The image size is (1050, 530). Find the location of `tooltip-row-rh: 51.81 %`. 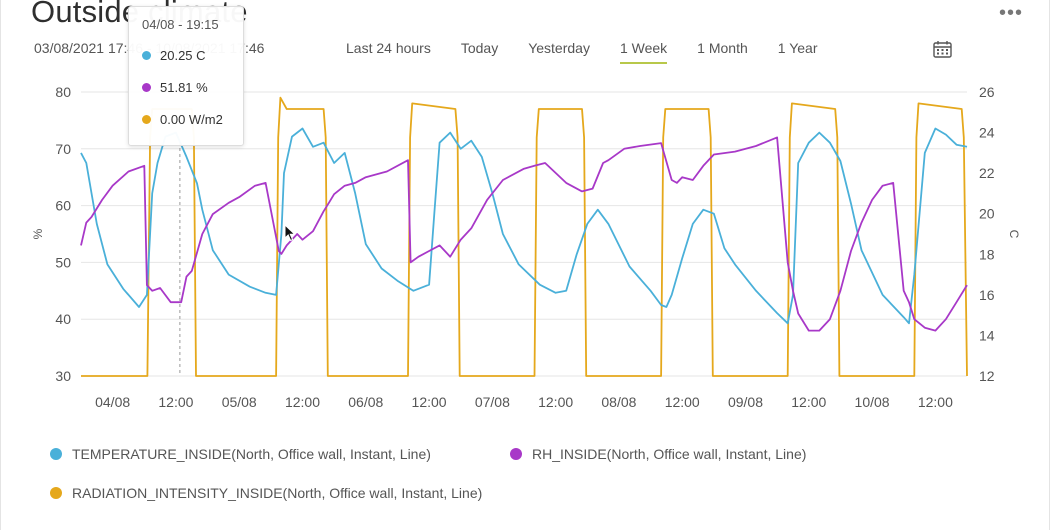

tooltip-row-rh: 51.81 % is located at coordinates (175, 87).